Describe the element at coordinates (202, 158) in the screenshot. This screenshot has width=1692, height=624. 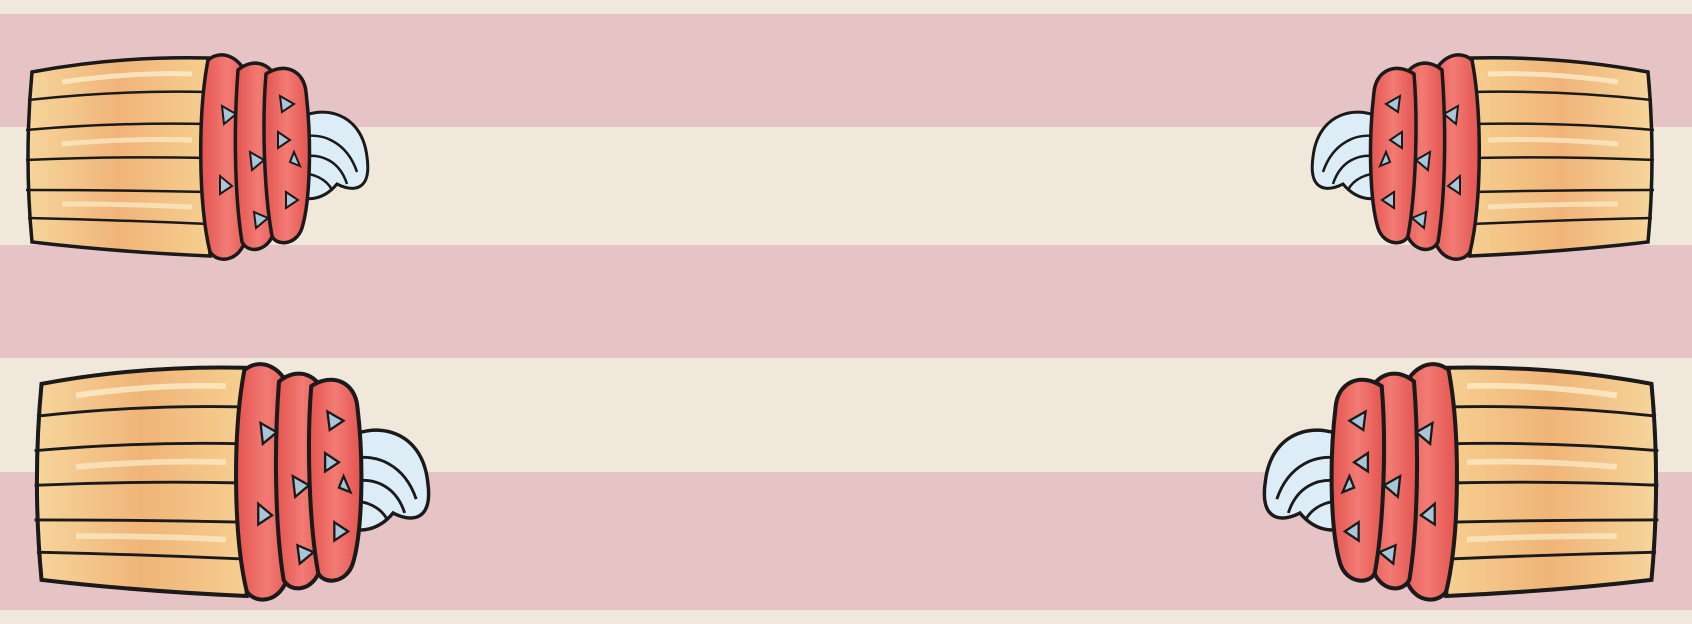
I see `cupcake-top-left` at that location.